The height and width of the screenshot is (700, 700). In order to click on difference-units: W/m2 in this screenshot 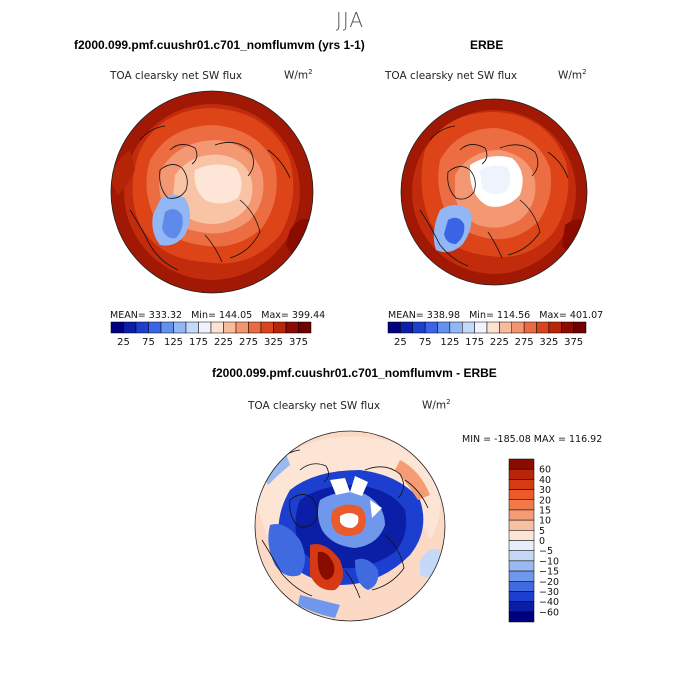, I will do `click(436, 405)`.